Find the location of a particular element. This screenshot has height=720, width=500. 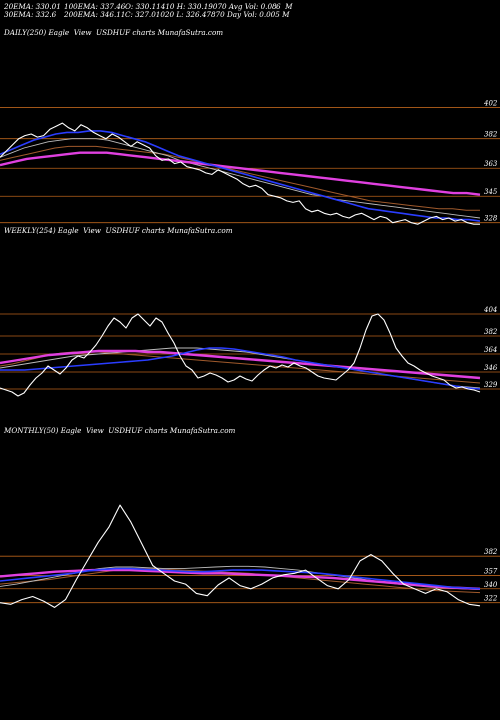

ema200-readout: 200EMA: 346.11 is located at coordinates (95, 14).